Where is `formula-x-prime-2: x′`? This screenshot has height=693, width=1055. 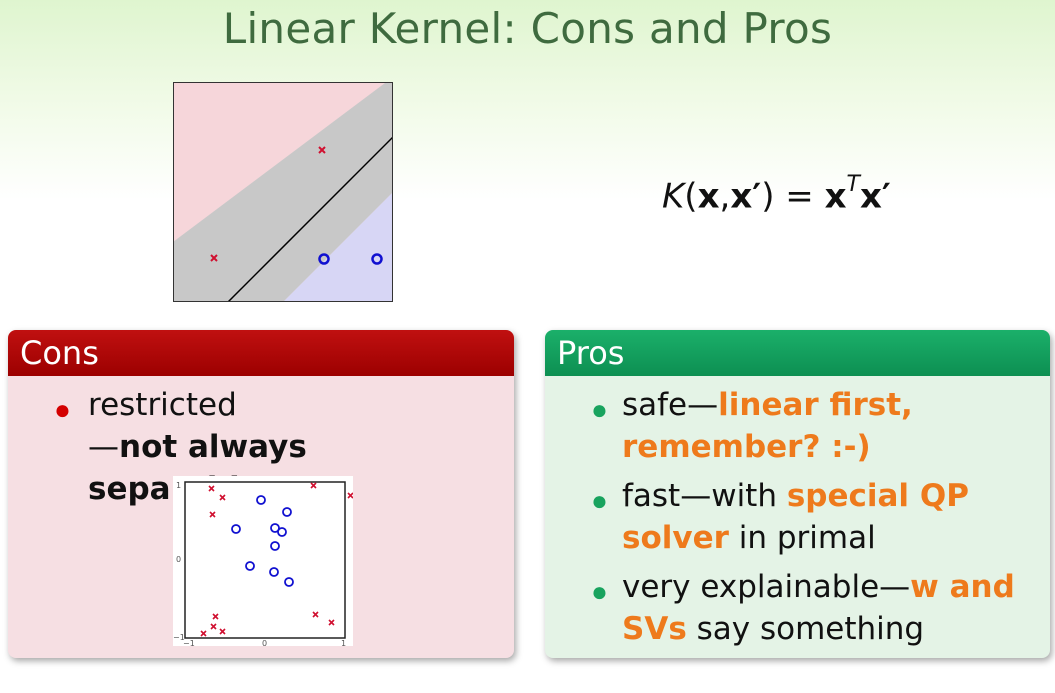
formula-x-prime-2: x′ is located at coordinates (875, 196).